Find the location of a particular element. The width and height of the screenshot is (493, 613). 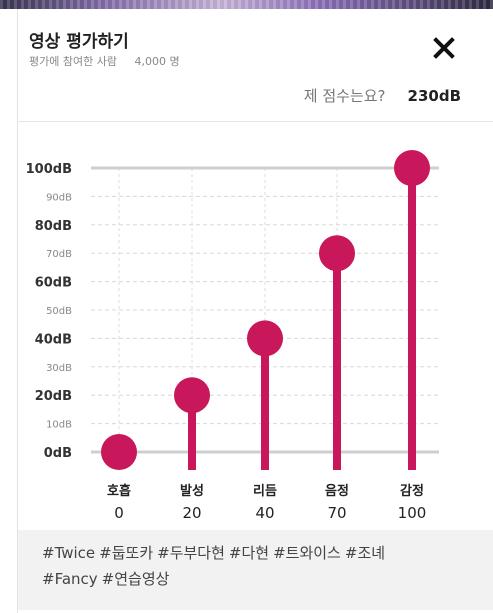

hashtag: #두부다현 is located at coordinates (191, 553).